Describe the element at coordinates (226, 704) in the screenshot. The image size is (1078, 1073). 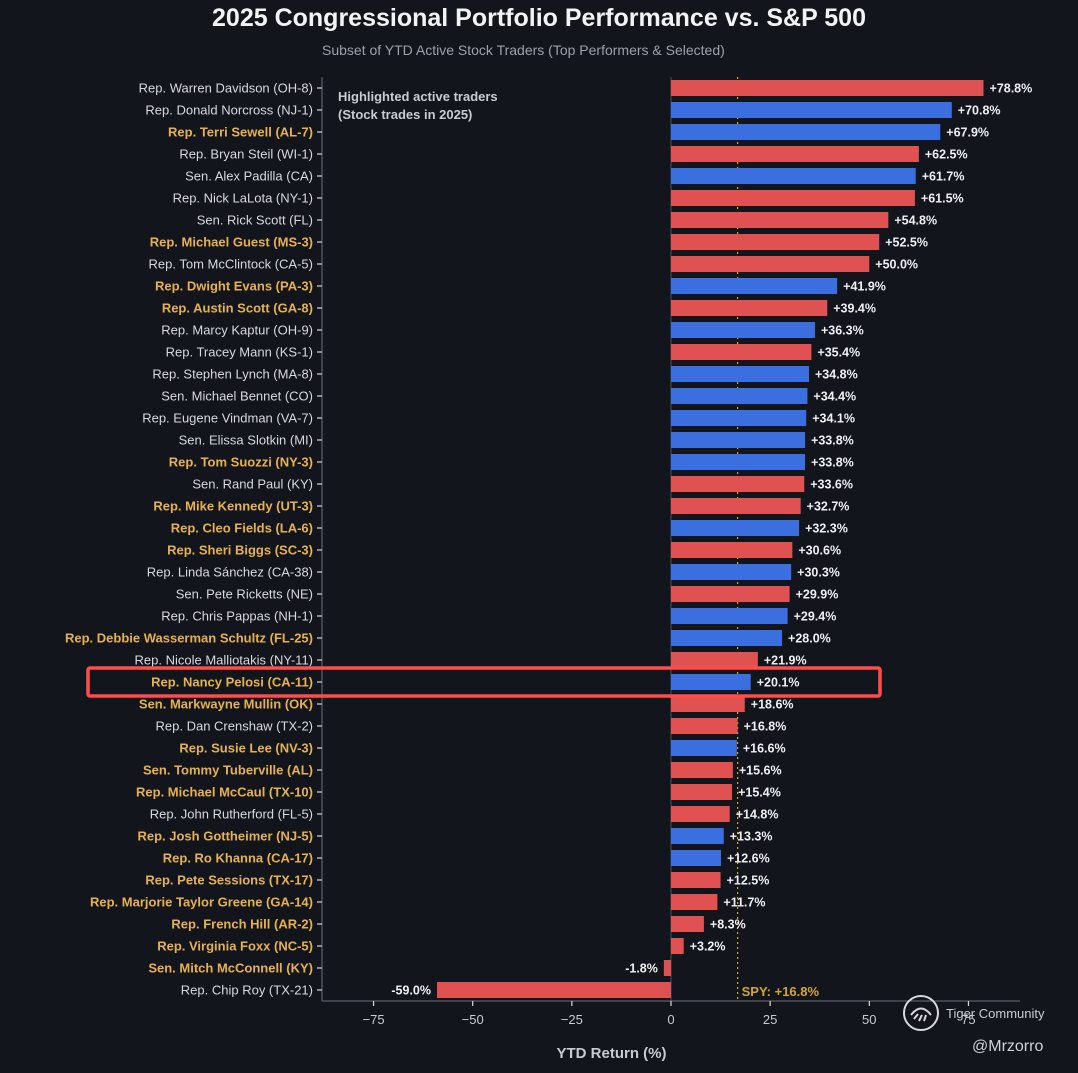
I see `category-label: Sen. Markwayne Mullin (OK)` at that location.